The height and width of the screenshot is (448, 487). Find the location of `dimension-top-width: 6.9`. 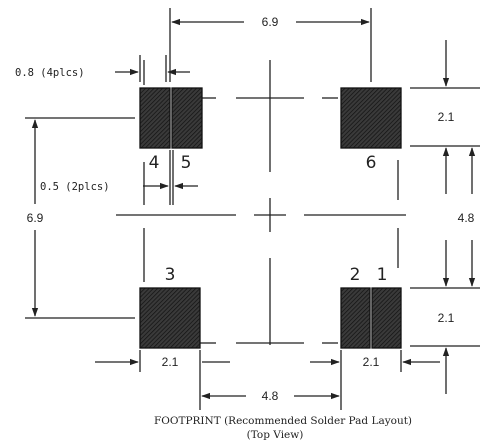

dimension-top-width: 6.9 is located at coordinates (270, 45).